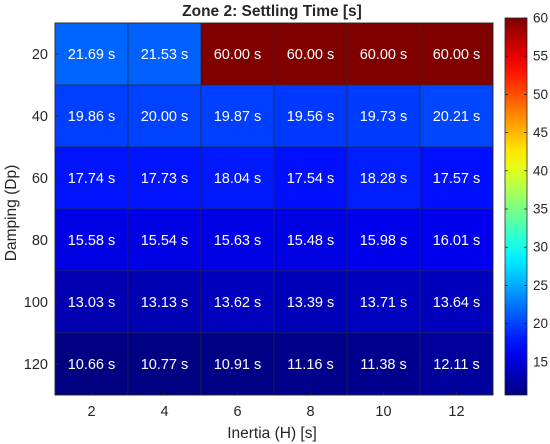 Image resolution: width=550 pixels, height=444 pixels. What do you see at coordinates (165, 365) in the screenshot?
I see `cell-value-label: 10.77 s` at bounding box center [165, 365].